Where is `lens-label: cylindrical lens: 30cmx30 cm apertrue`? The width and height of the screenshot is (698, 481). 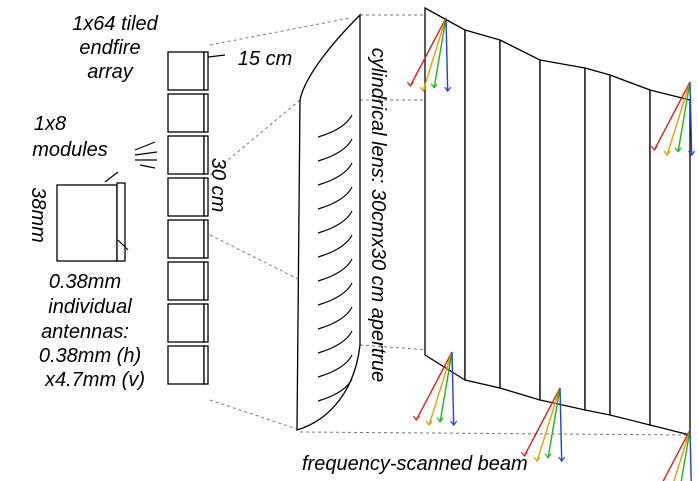 lens-label: cylindrical lens: 30cmx30 cm apertrue is located at coordinates (378, 215).